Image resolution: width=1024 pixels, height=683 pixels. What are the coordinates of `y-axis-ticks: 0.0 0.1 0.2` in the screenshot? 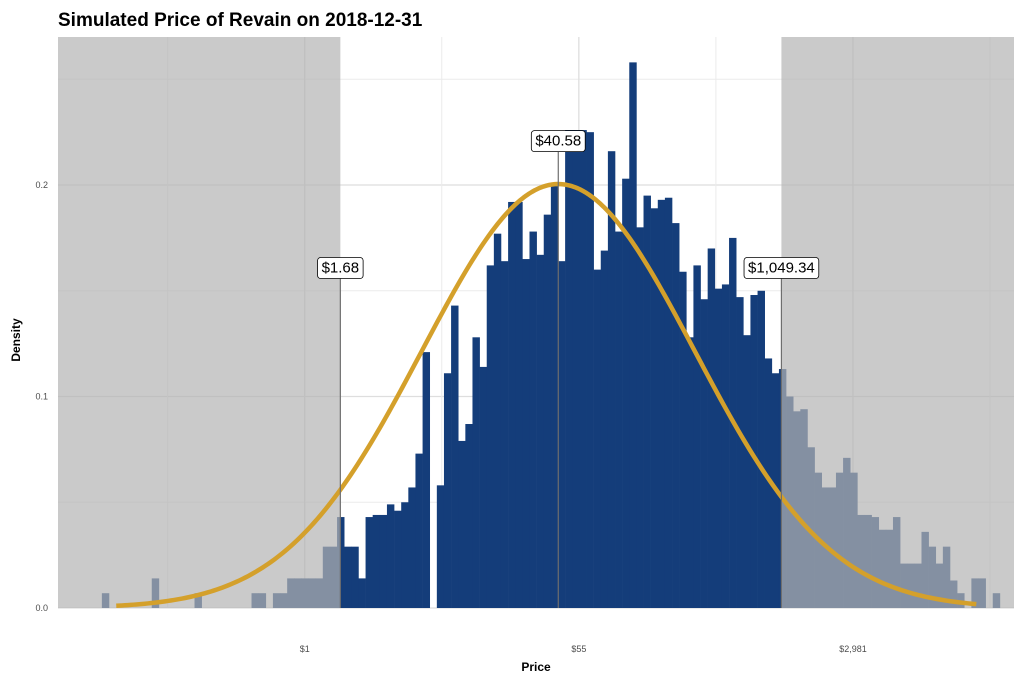 It's located at (41, 396).